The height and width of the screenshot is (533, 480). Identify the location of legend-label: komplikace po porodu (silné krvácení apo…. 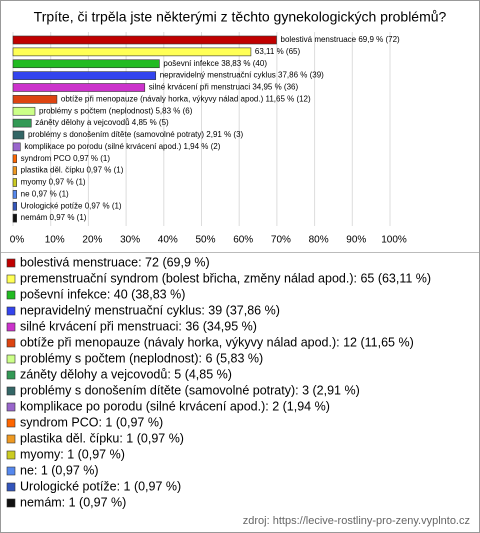
(175, 406).